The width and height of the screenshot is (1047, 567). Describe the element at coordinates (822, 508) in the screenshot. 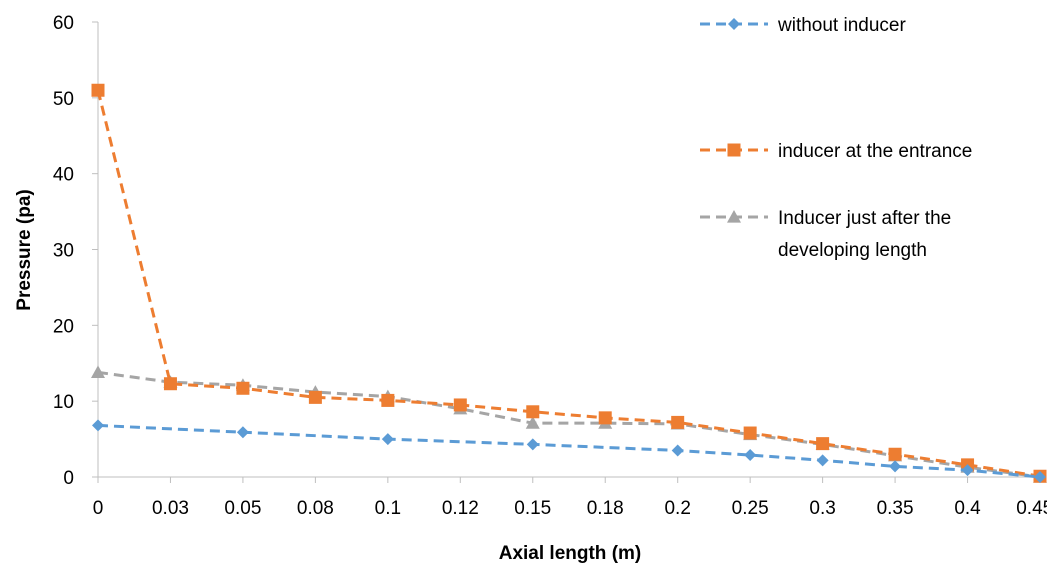

I see `x-tick-label: 0.3` at that location.